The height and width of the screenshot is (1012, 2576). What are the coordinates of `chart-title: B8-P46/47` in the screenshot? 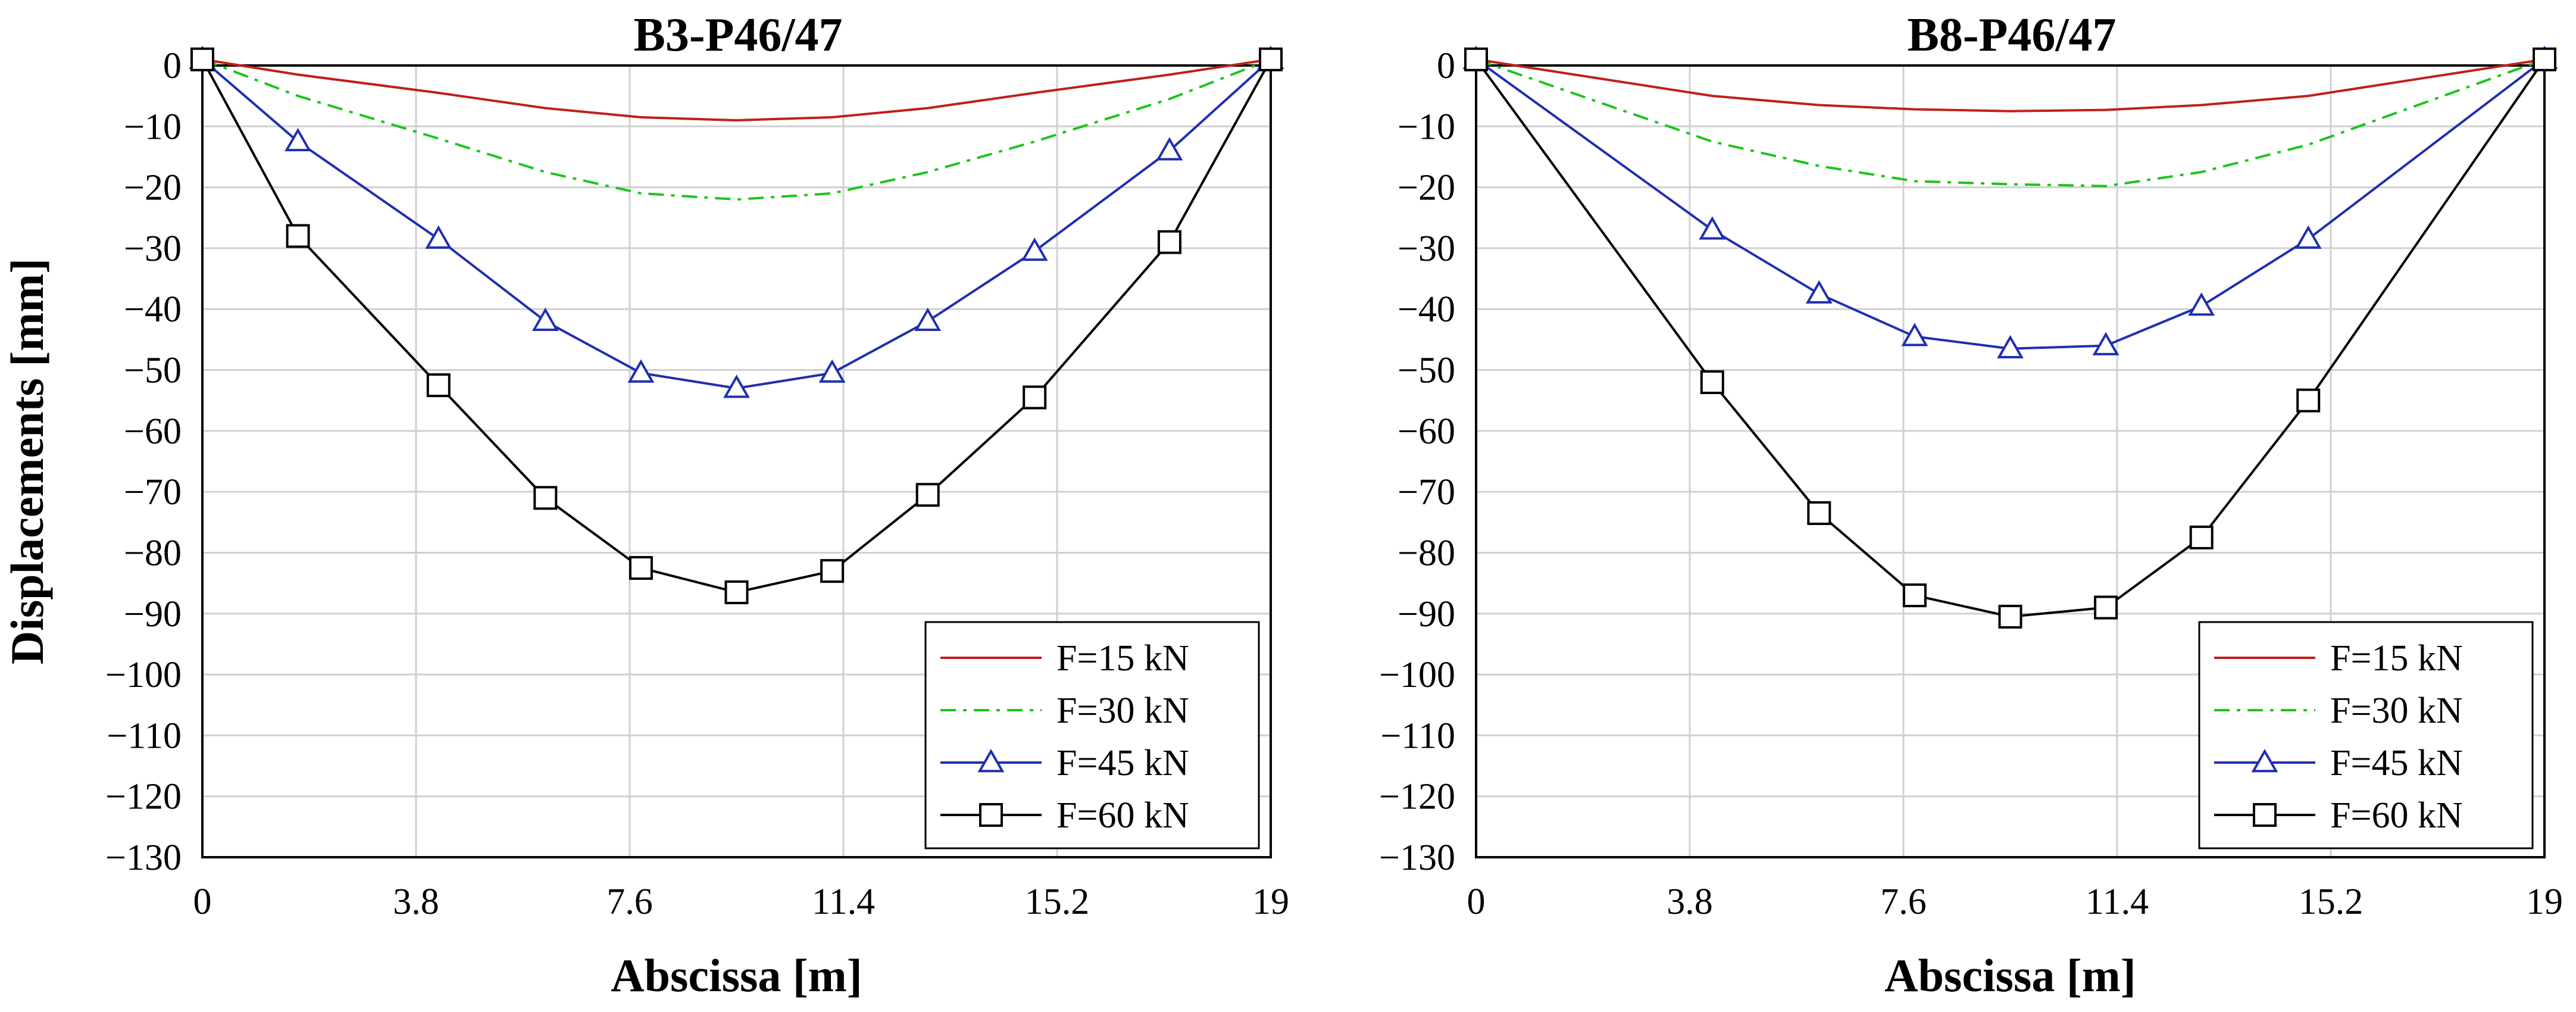 It's located at (2011, 35).